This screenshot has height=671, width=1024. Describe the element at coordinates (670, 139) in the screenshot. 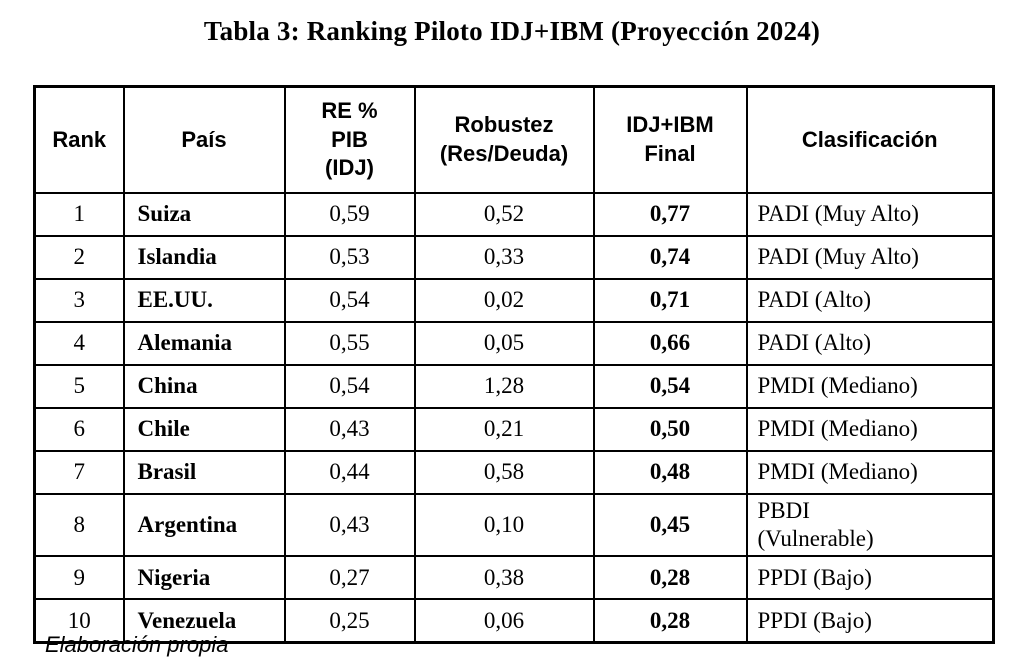

I see `header-idj-ibm-final: IDJ+IBM Final` at that location.